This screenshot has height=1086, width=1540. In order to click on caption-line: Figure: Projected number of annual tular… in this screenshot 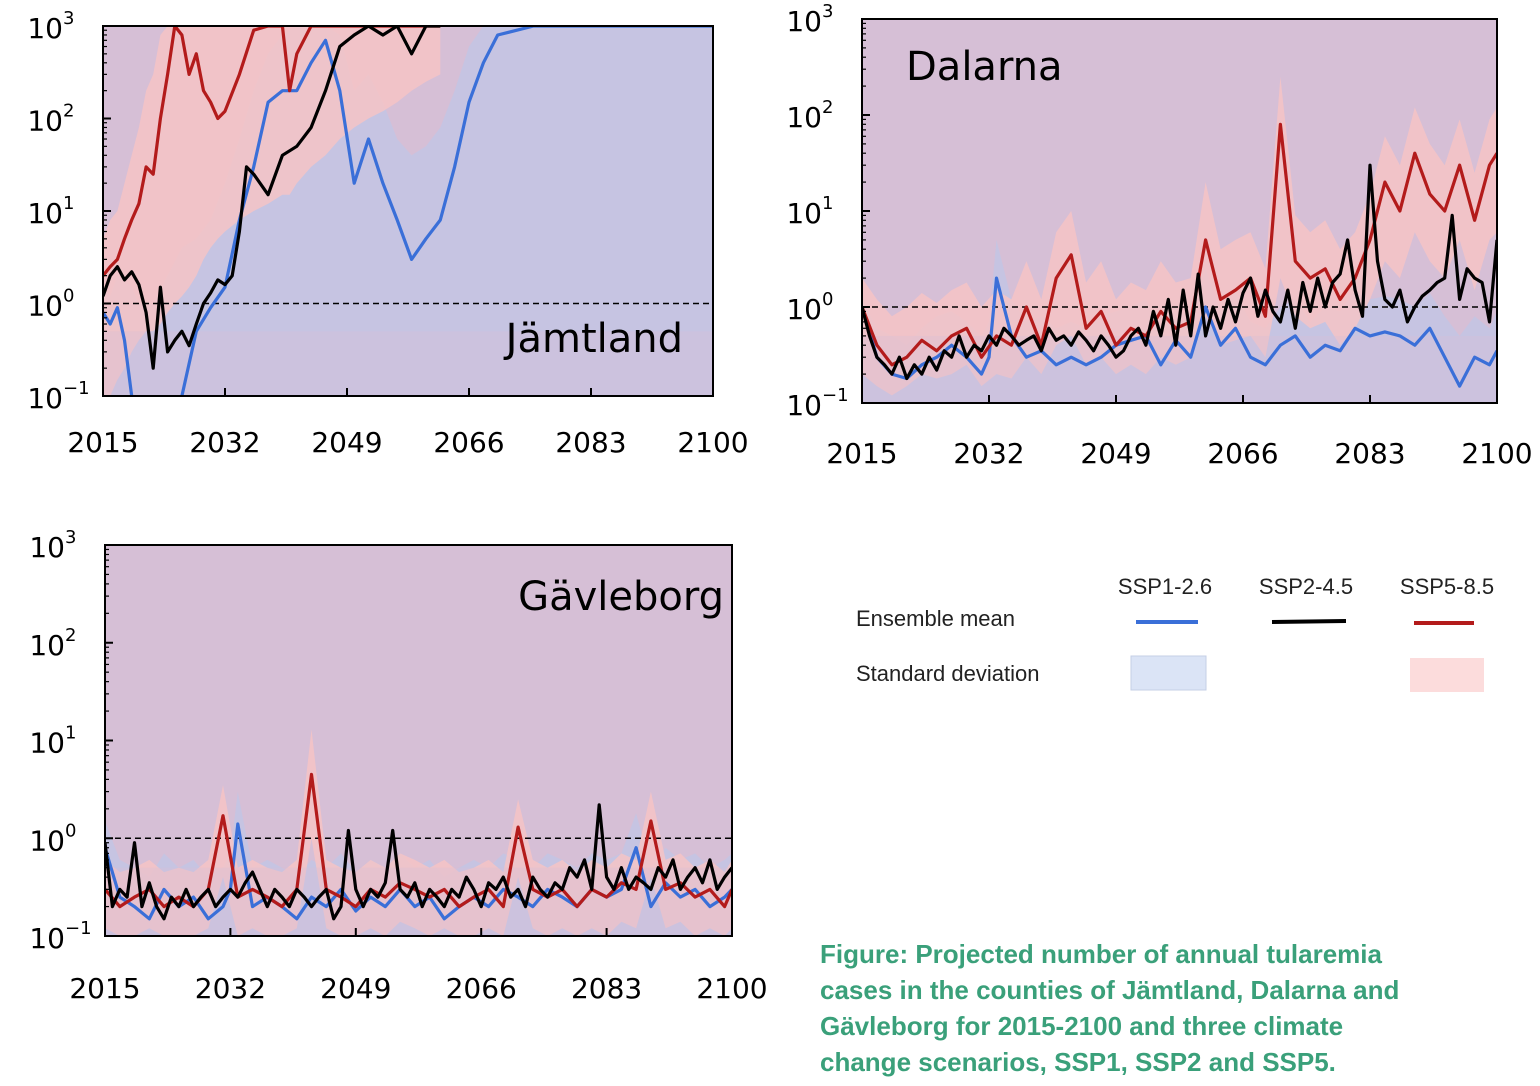, I will do `click(1101, 954)`.